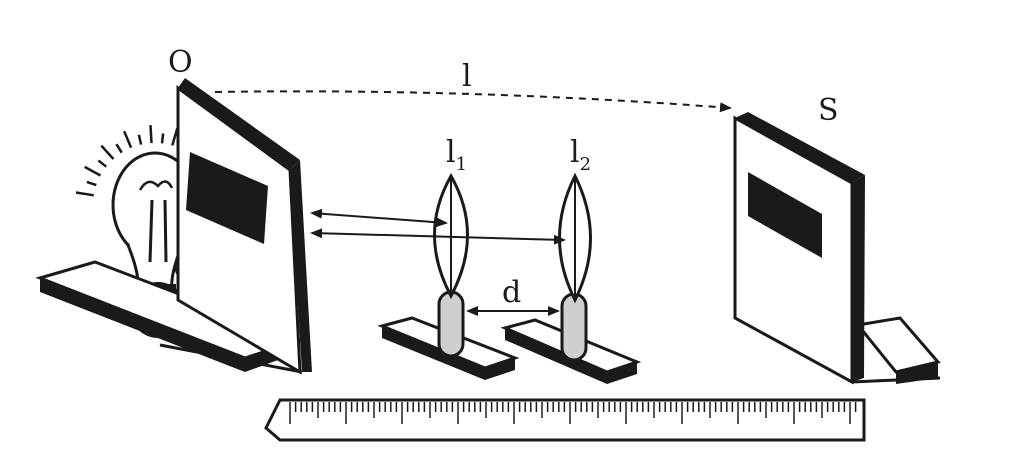 The image size is (1017, 461). Describe the element at coordinates (467, 76) in the screenshot. I see `label-distance: l` at that location.